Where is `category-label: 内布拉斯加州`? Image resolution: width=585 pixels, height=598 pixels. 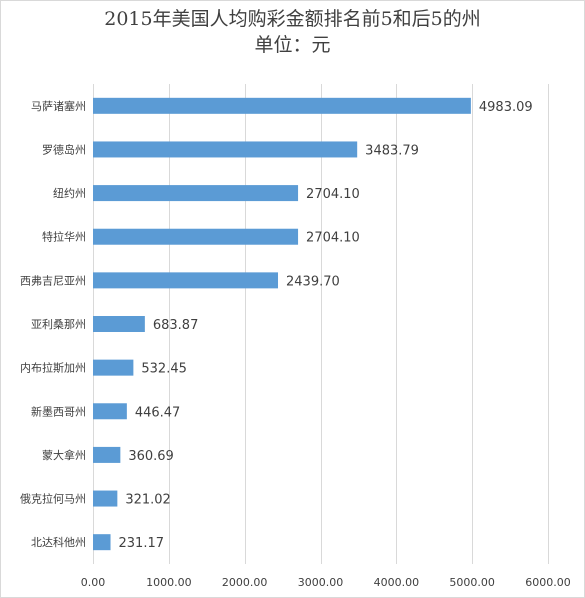
category-label: 内布拉斯加州 is located at coordinates (53, 368).